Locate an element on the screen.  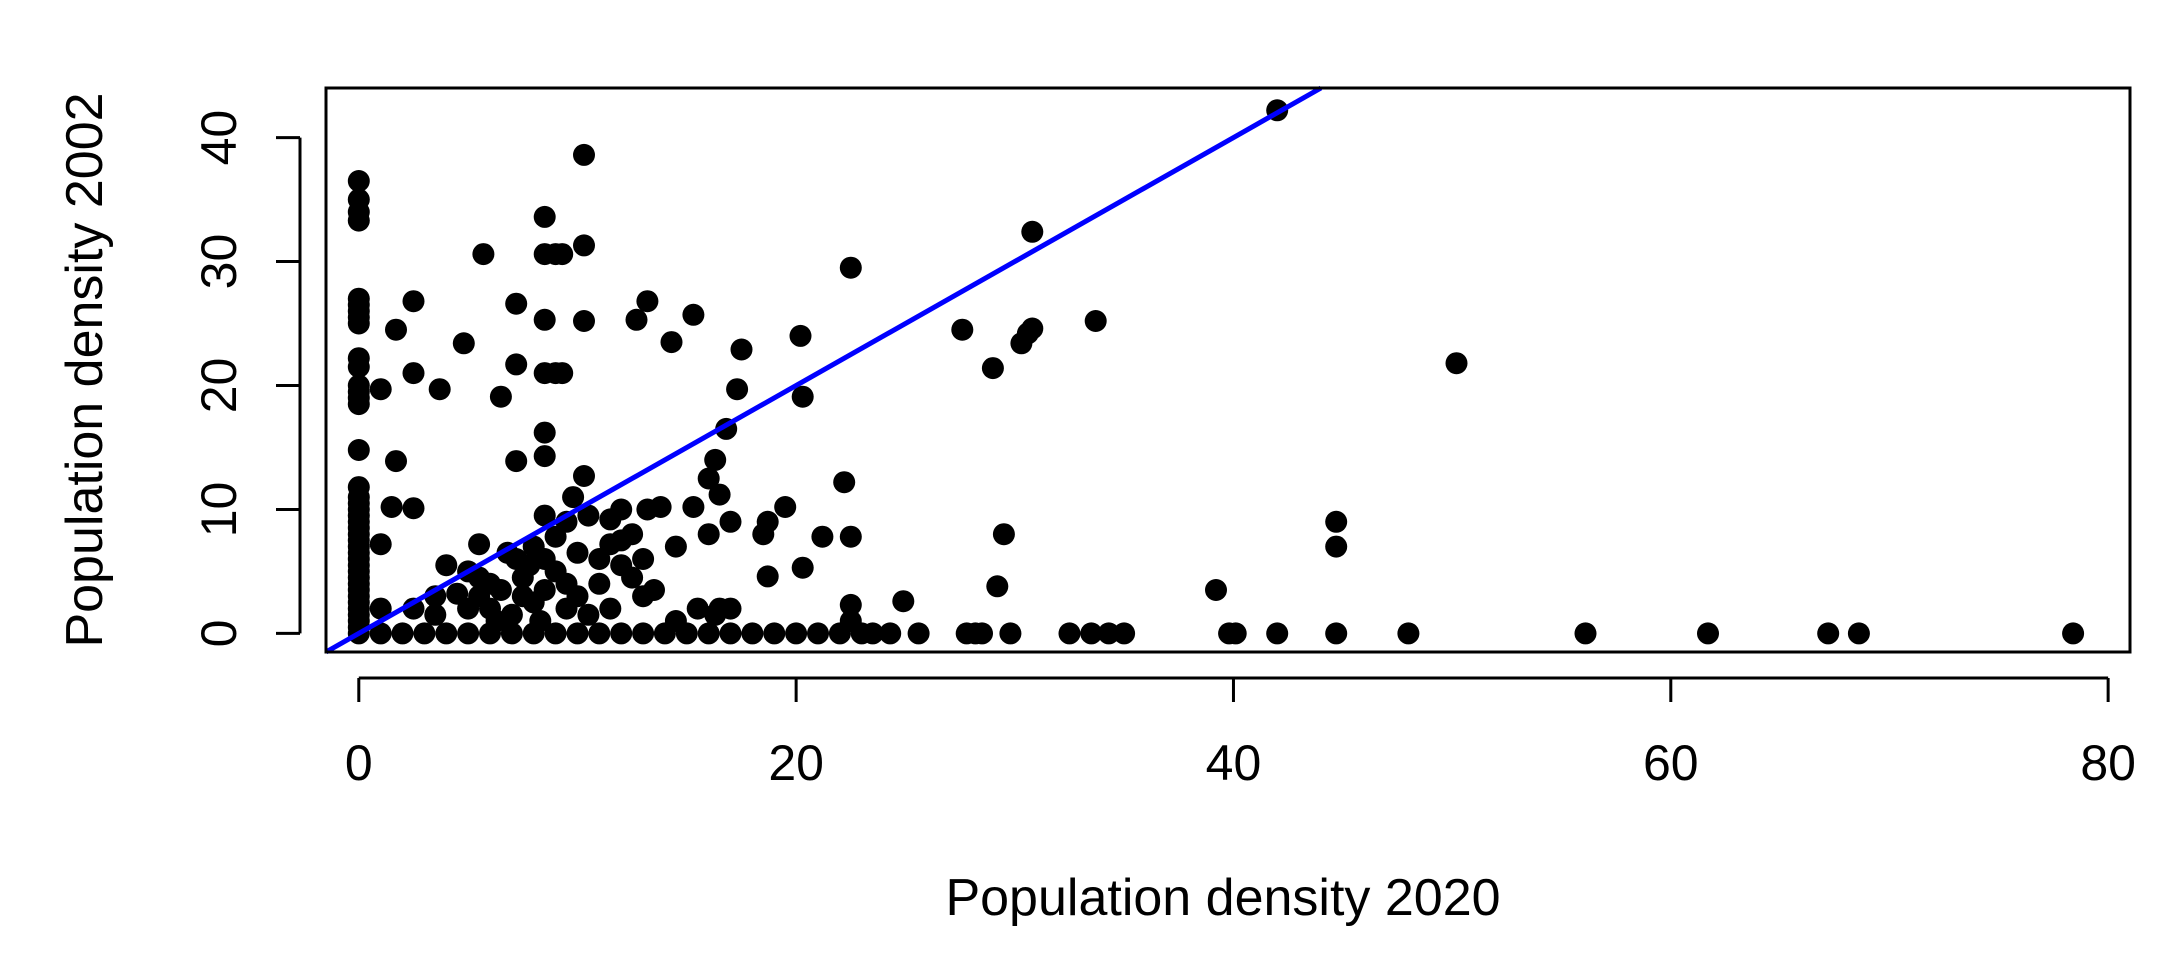
x-tick-label: 0 is located at coordinates (359, 763).